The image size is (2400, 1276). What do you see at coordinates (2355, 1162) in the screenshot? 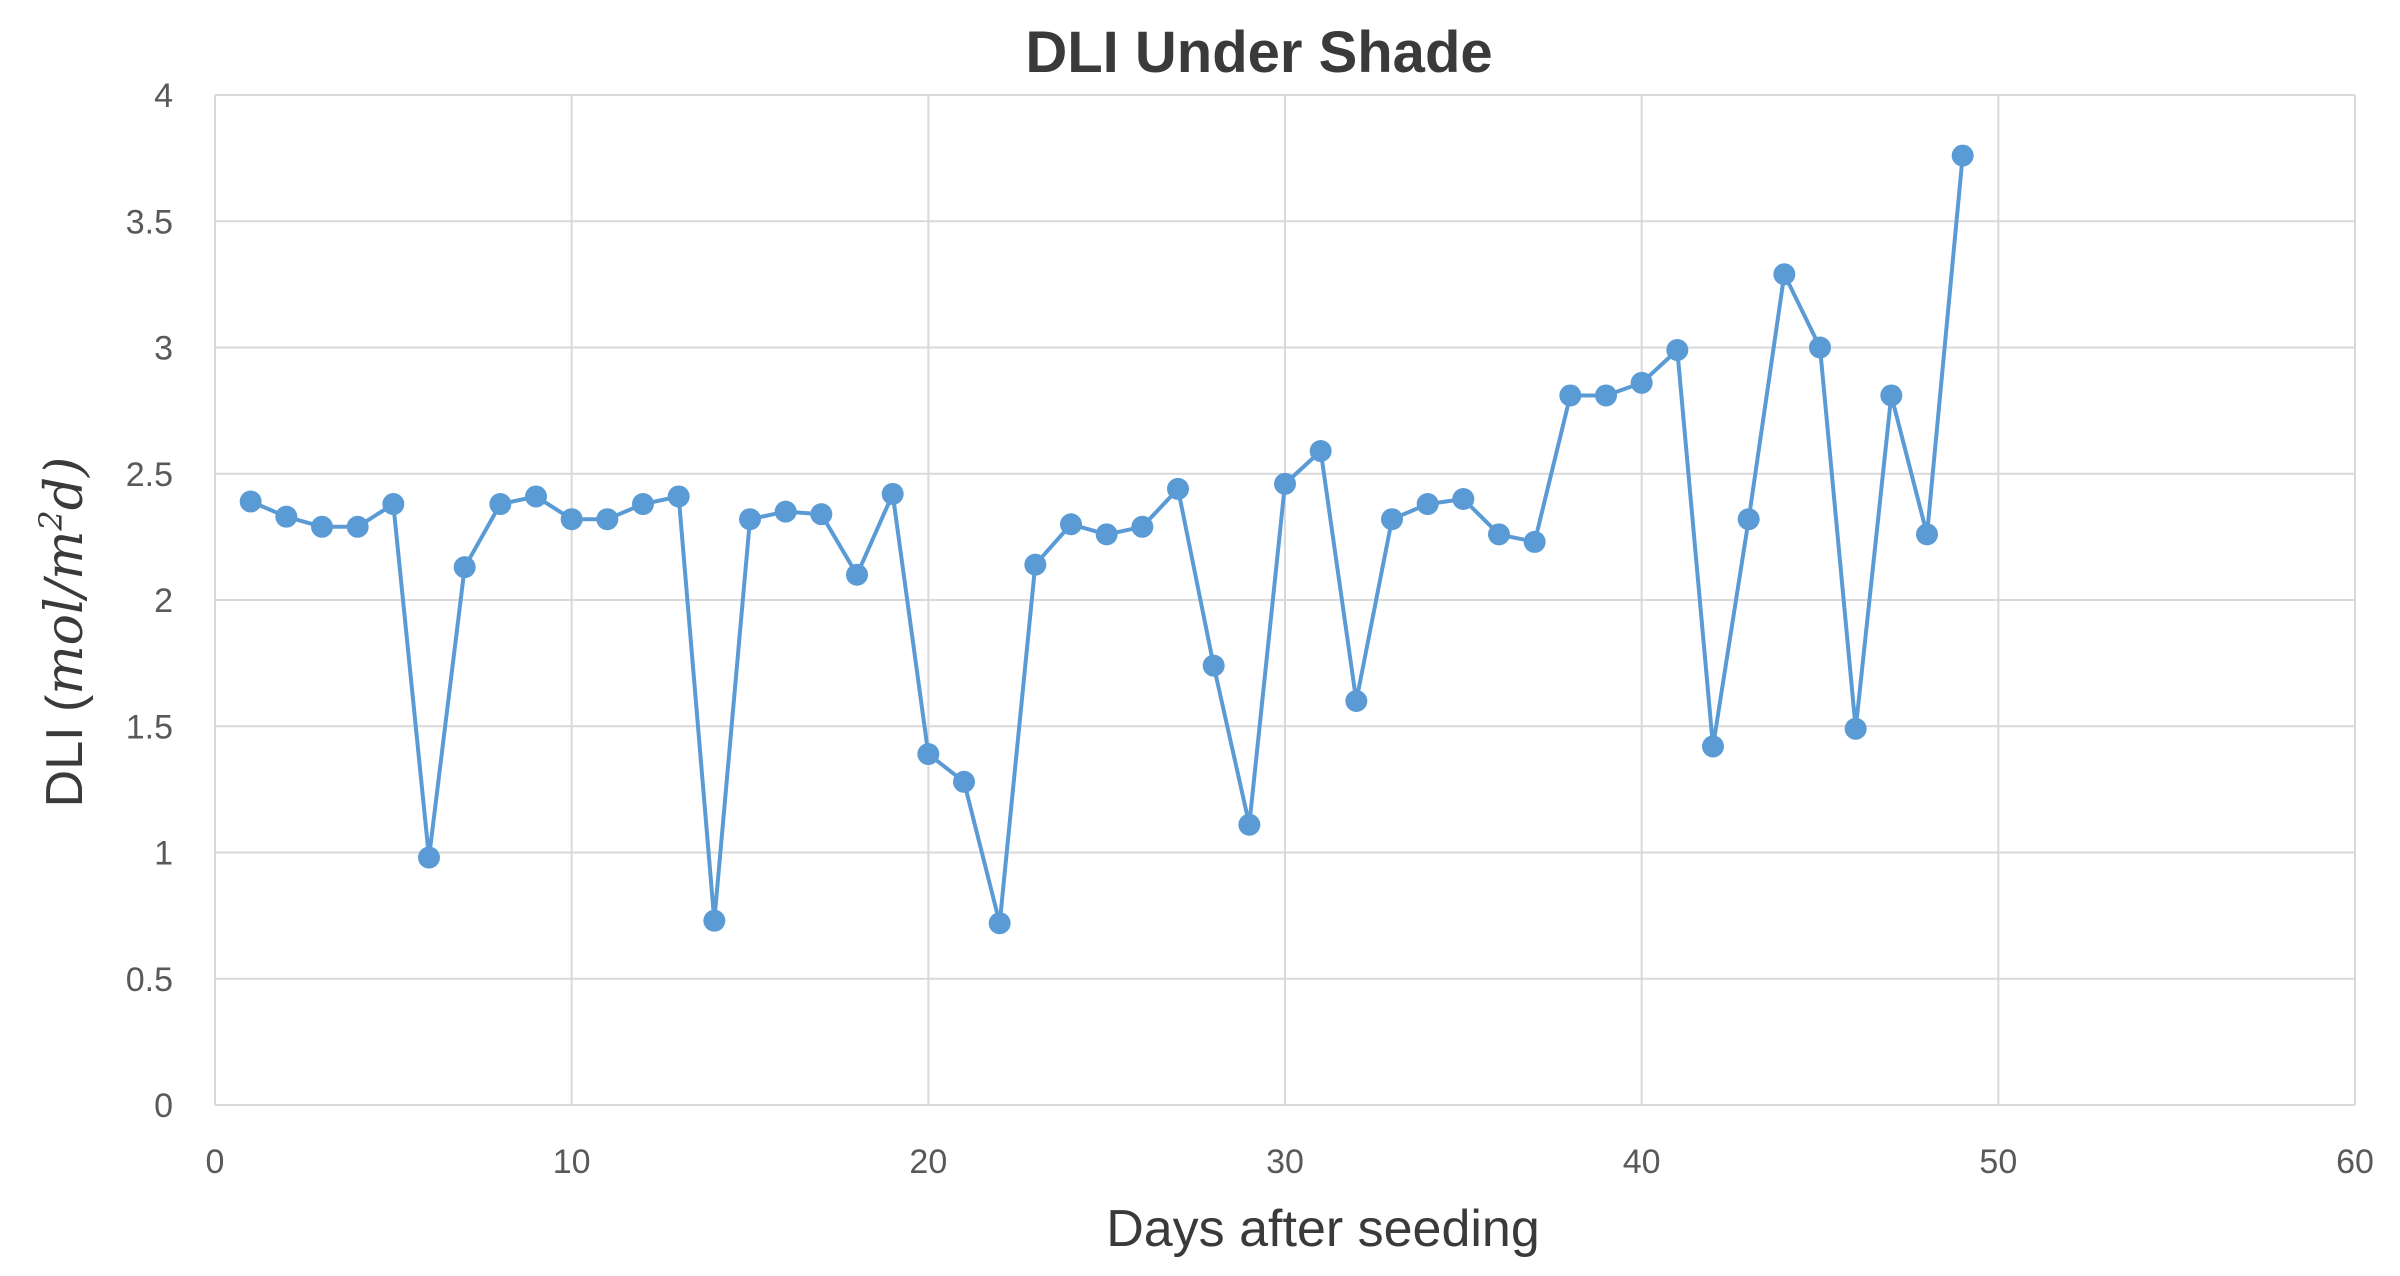
I see `x-tick-label: 60` at bounding box center [2355, 1162].